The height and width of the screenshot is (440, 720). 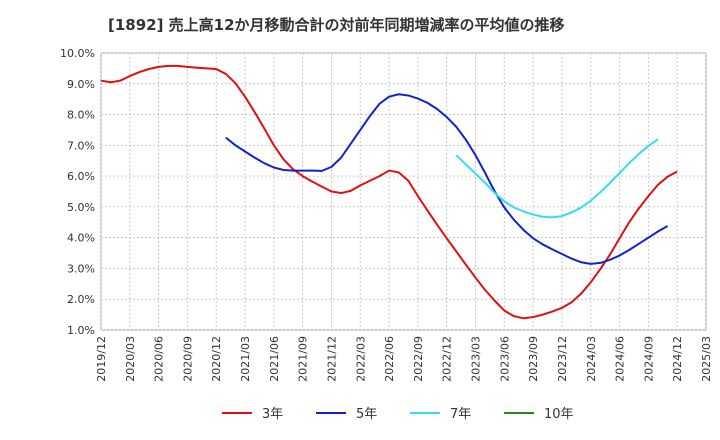 I want to click on x-tick-label: 2020/03, so click(x=130, y=359).